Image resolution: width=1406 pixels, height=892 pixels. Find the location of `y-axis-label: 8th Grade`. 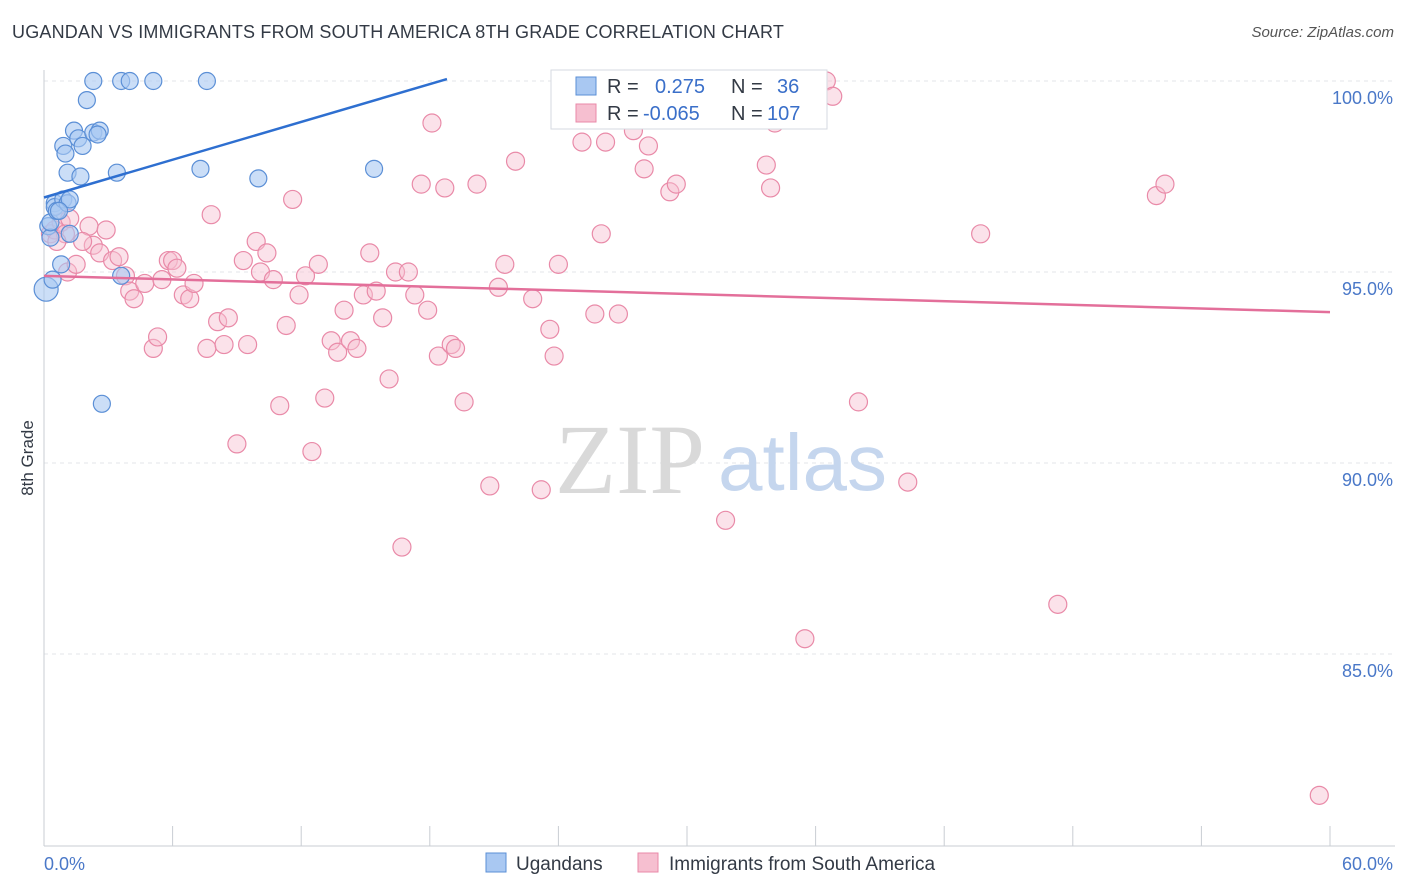

y-axis-label: 8th Grade is located at coordinates (27, 458).